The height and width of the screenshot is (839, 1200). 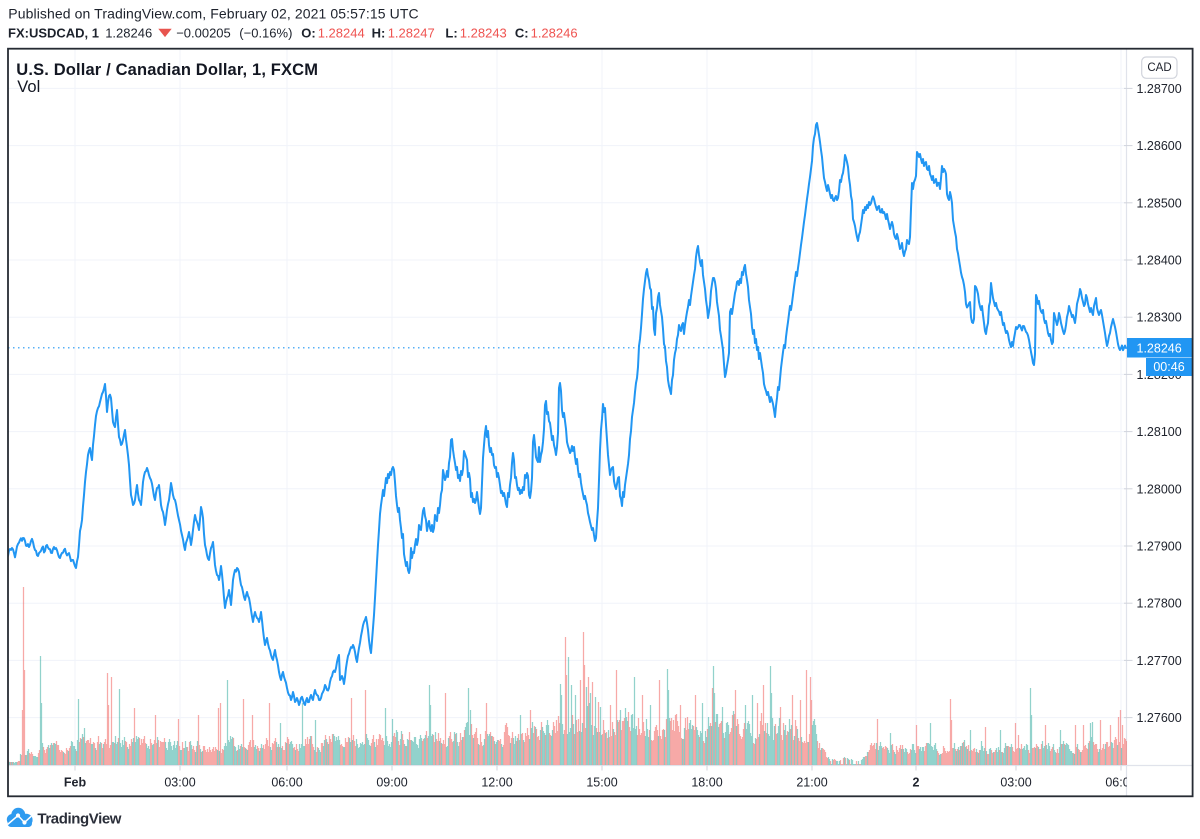 What do you see at coordinates (79, 819) in the screenshot?
I see `svg-text: TradingView` at bounding box center [79, 819].